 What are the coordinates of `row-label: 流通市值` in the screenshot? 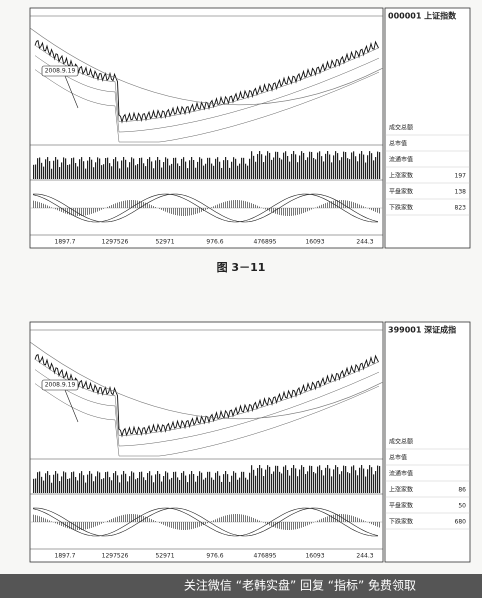 It's located at (401, 474).